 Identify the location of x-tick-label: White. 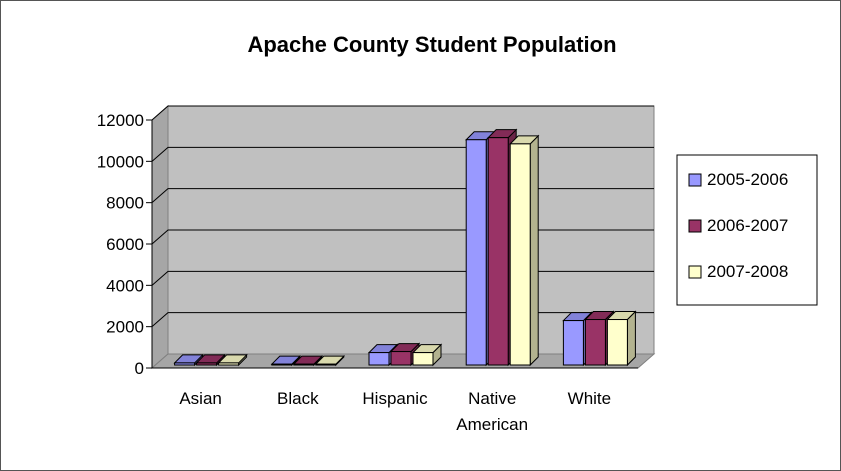
(589, 398).